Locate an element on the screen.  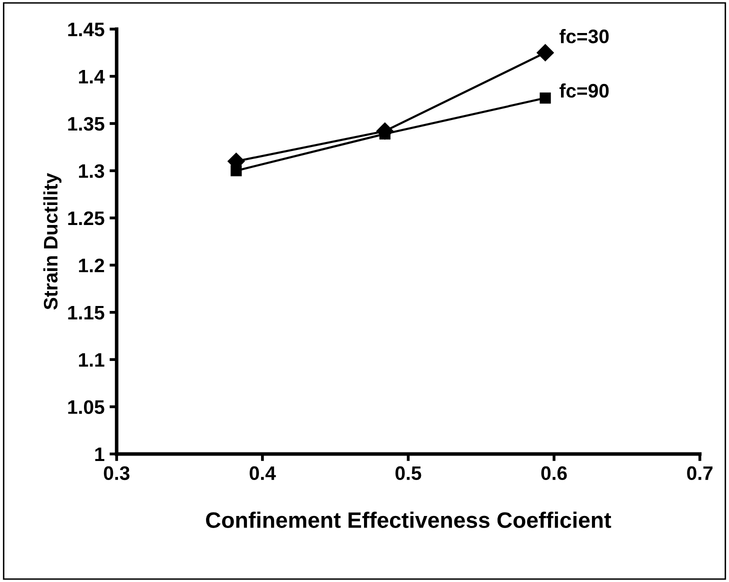
y-tick-label: 1.3 is located at coordinates (91, 171).